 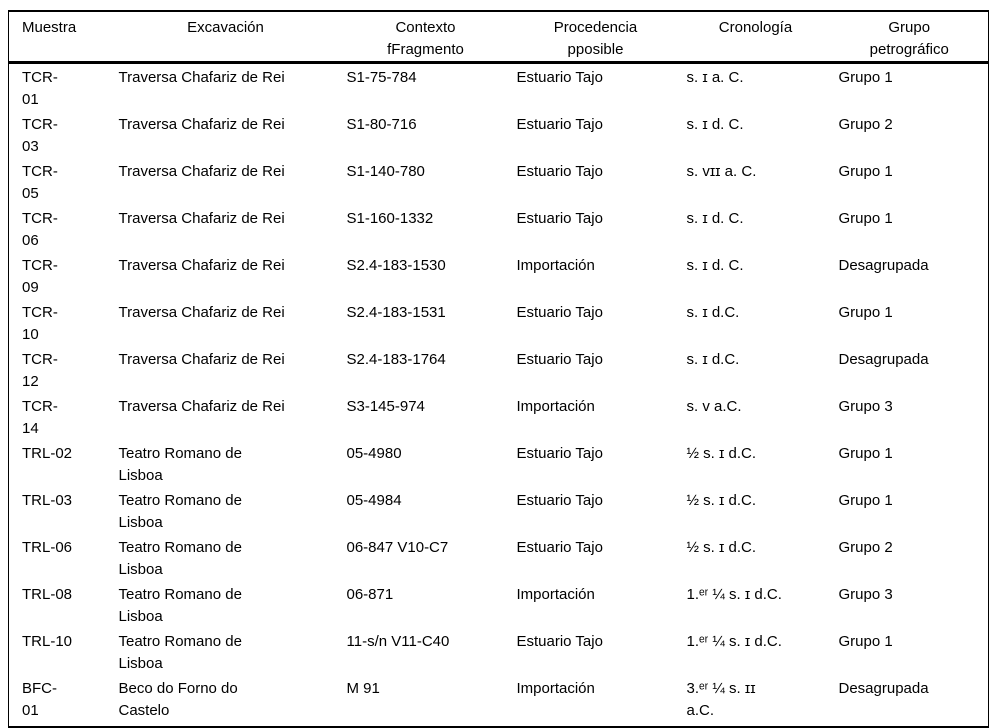 What do you see at coordinates (178, 699) in the screenshot?
I see `cell-excavacion: Beco do Forno do Castelo` at bounding box center [178, 699].